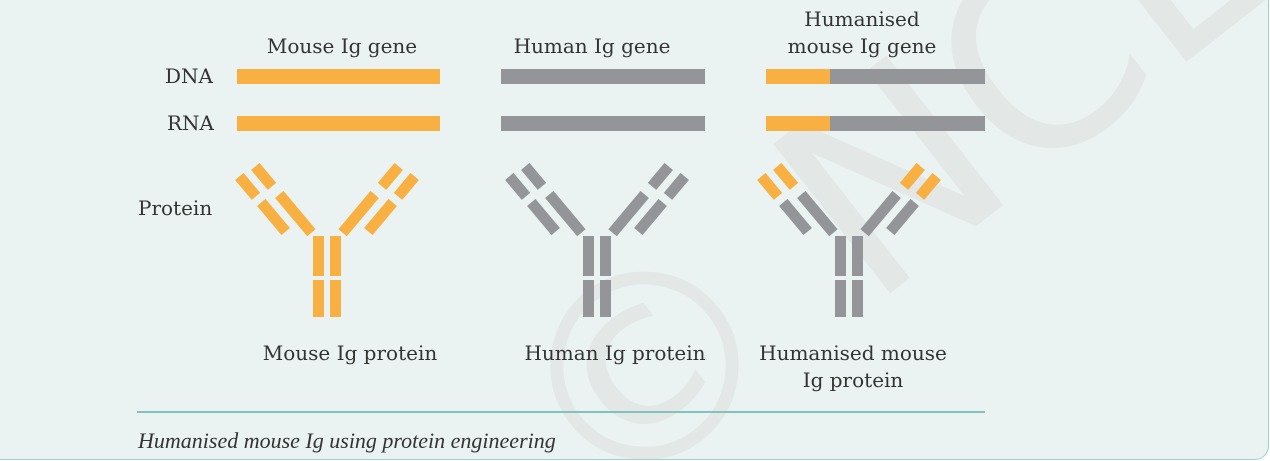 Image resolution: width=1270 pixels, height=461 pixels. Describe the element at coordinates (798, 76) in the screenshot. I see `humanised-dna-mouse-segment` at that location.